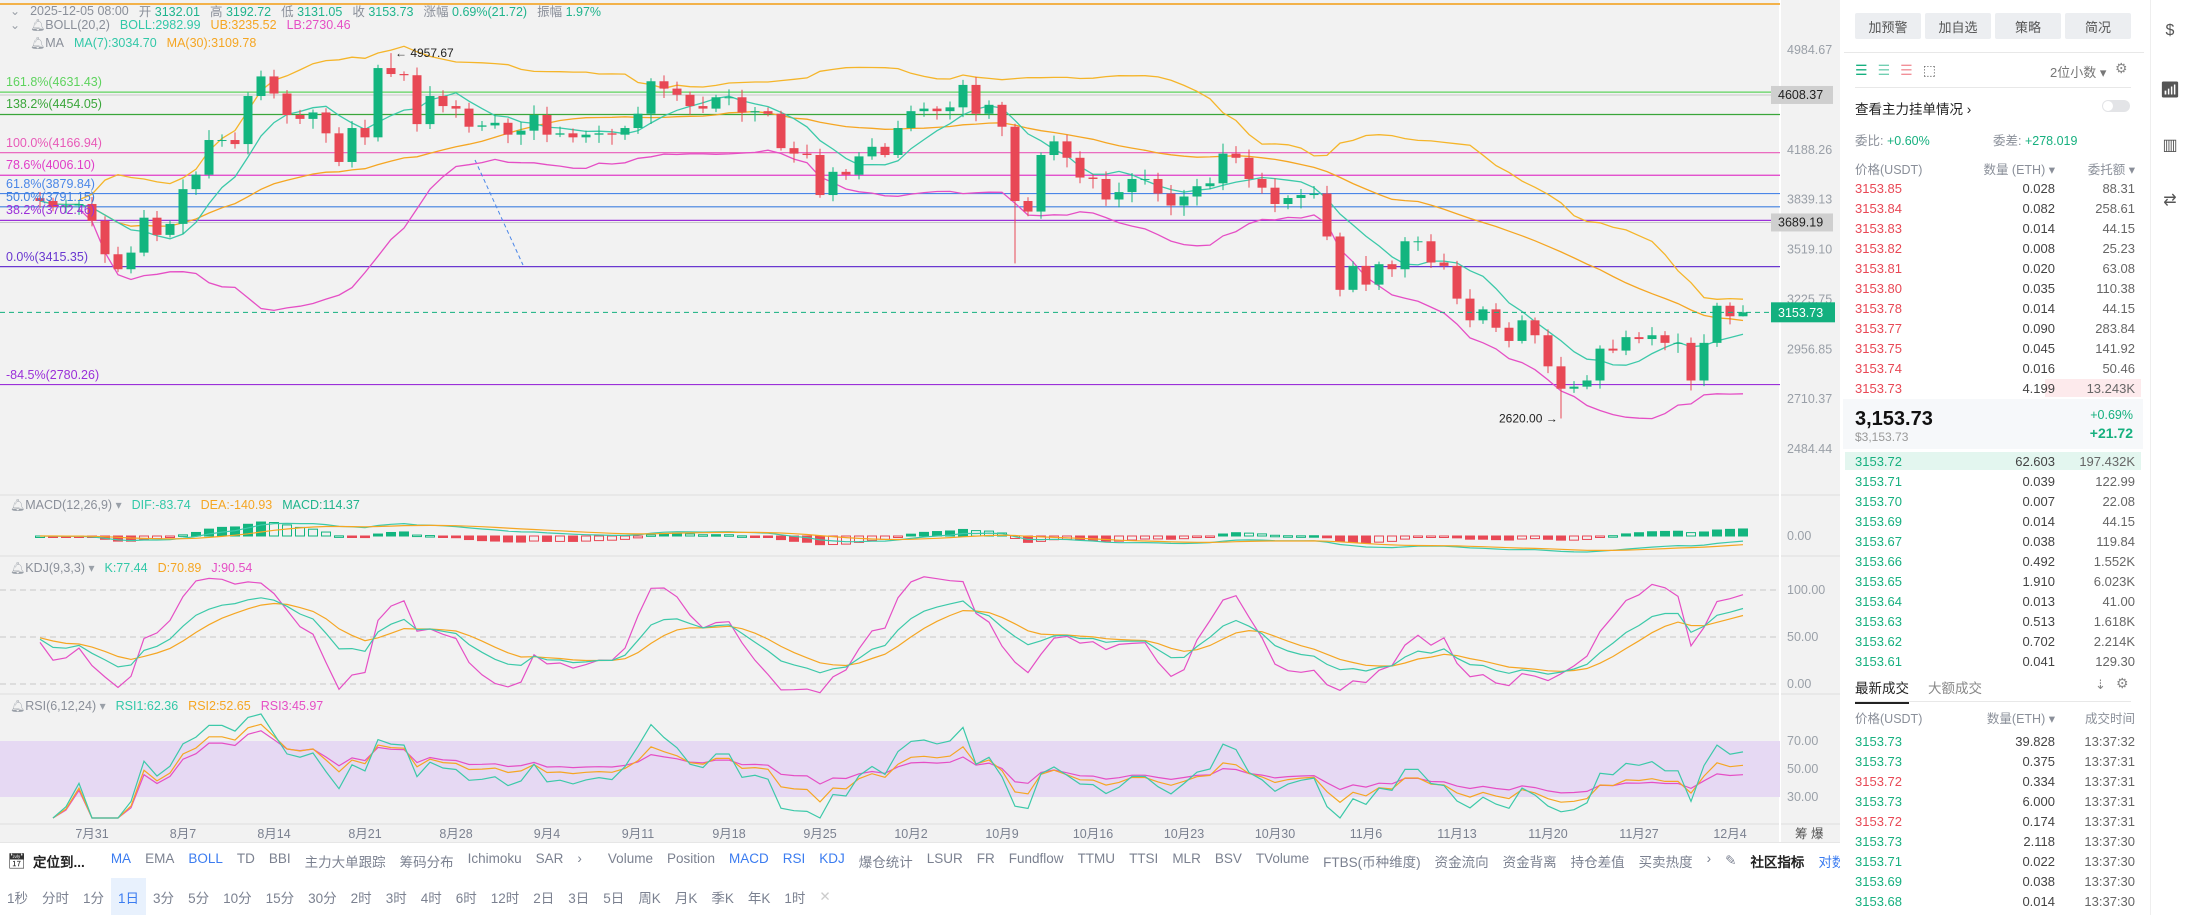 The height and width of the screenshot is (915, 2189). What do you see at coordinates (1995, 861) in the screenshot?
I see `order-row: 3153.71 0.022 13:37:30` at bounding box center [1995, 861].